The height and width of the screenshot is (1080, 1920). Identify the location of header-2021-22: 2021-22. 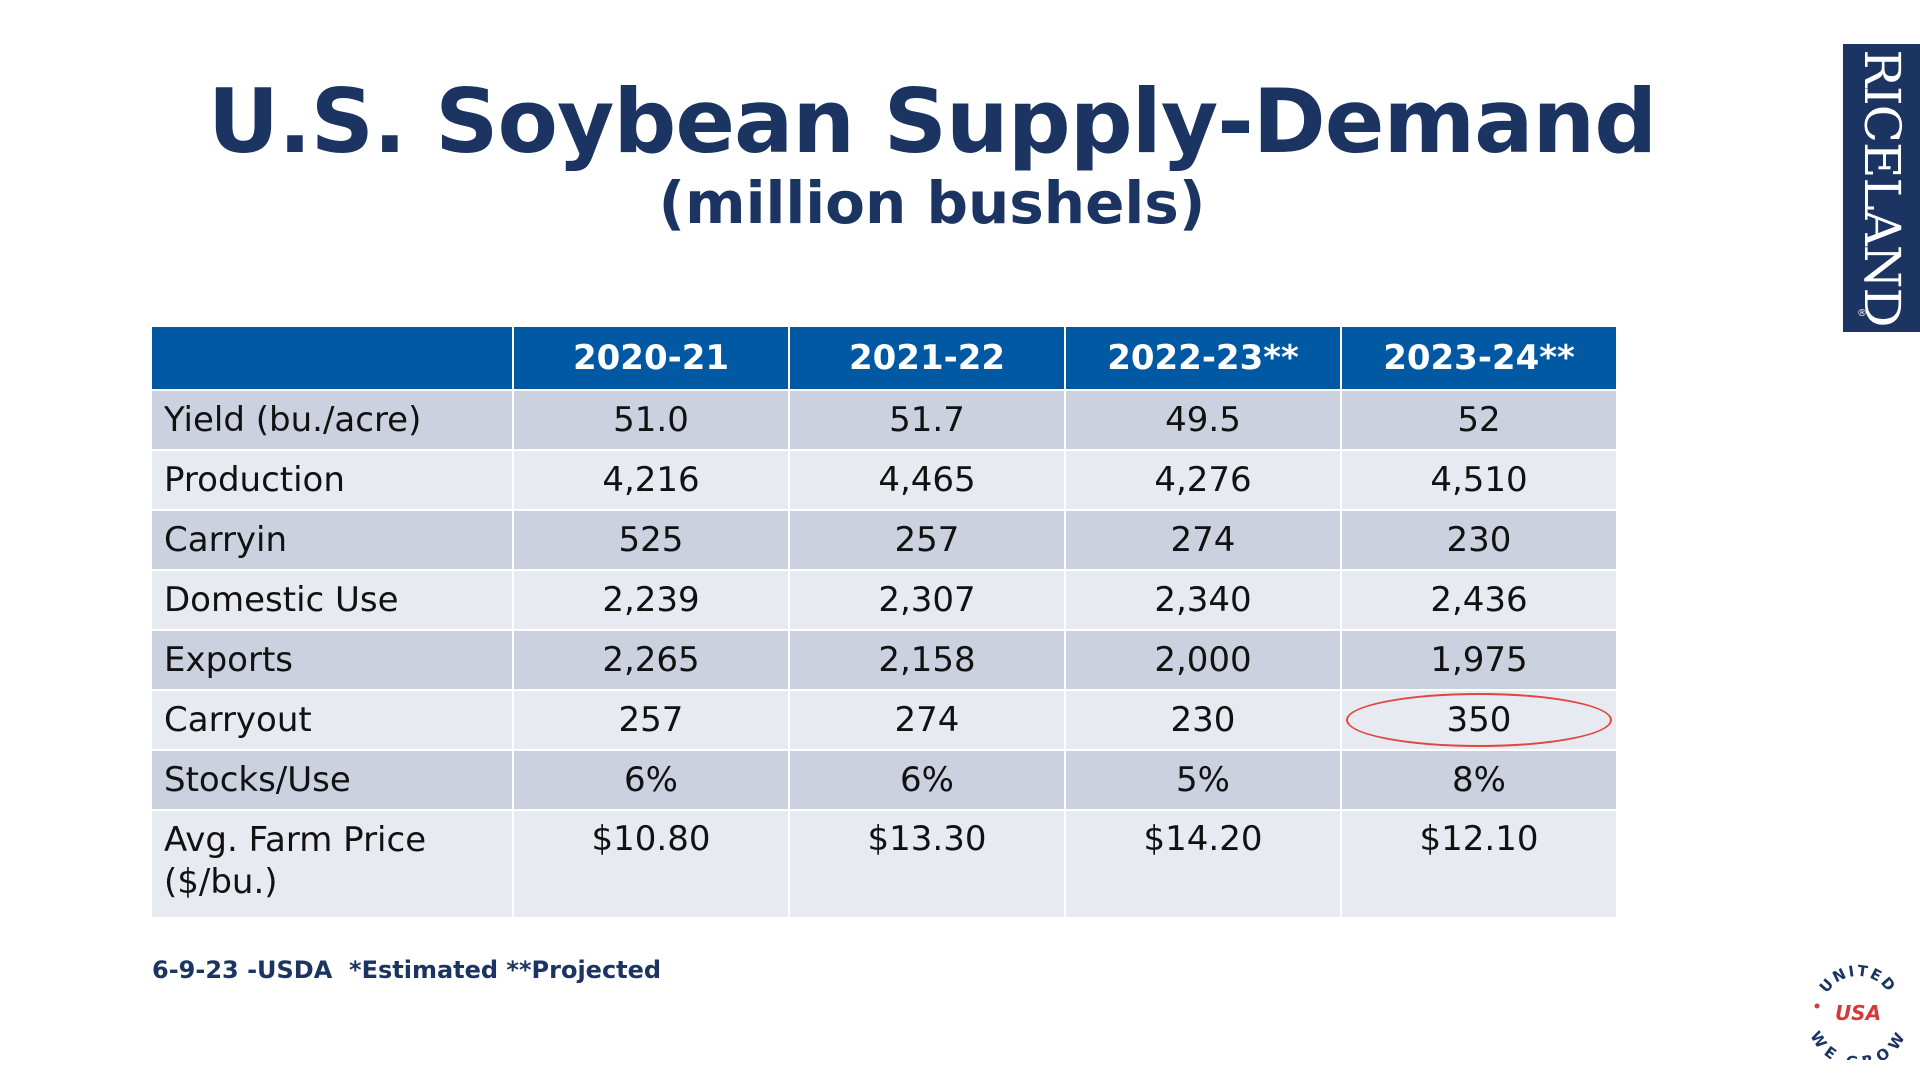
(927, 358).